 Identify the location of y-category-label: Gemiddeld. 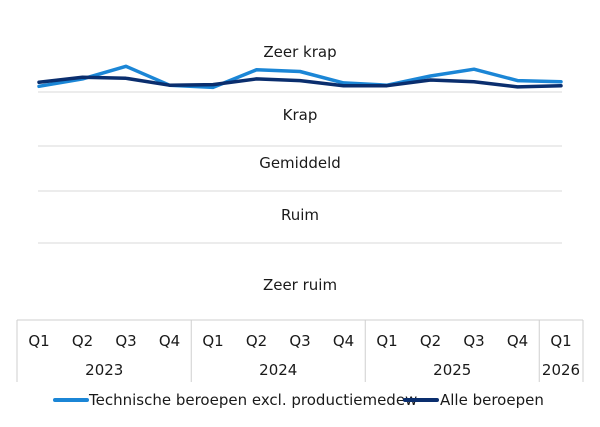
(300, 163).